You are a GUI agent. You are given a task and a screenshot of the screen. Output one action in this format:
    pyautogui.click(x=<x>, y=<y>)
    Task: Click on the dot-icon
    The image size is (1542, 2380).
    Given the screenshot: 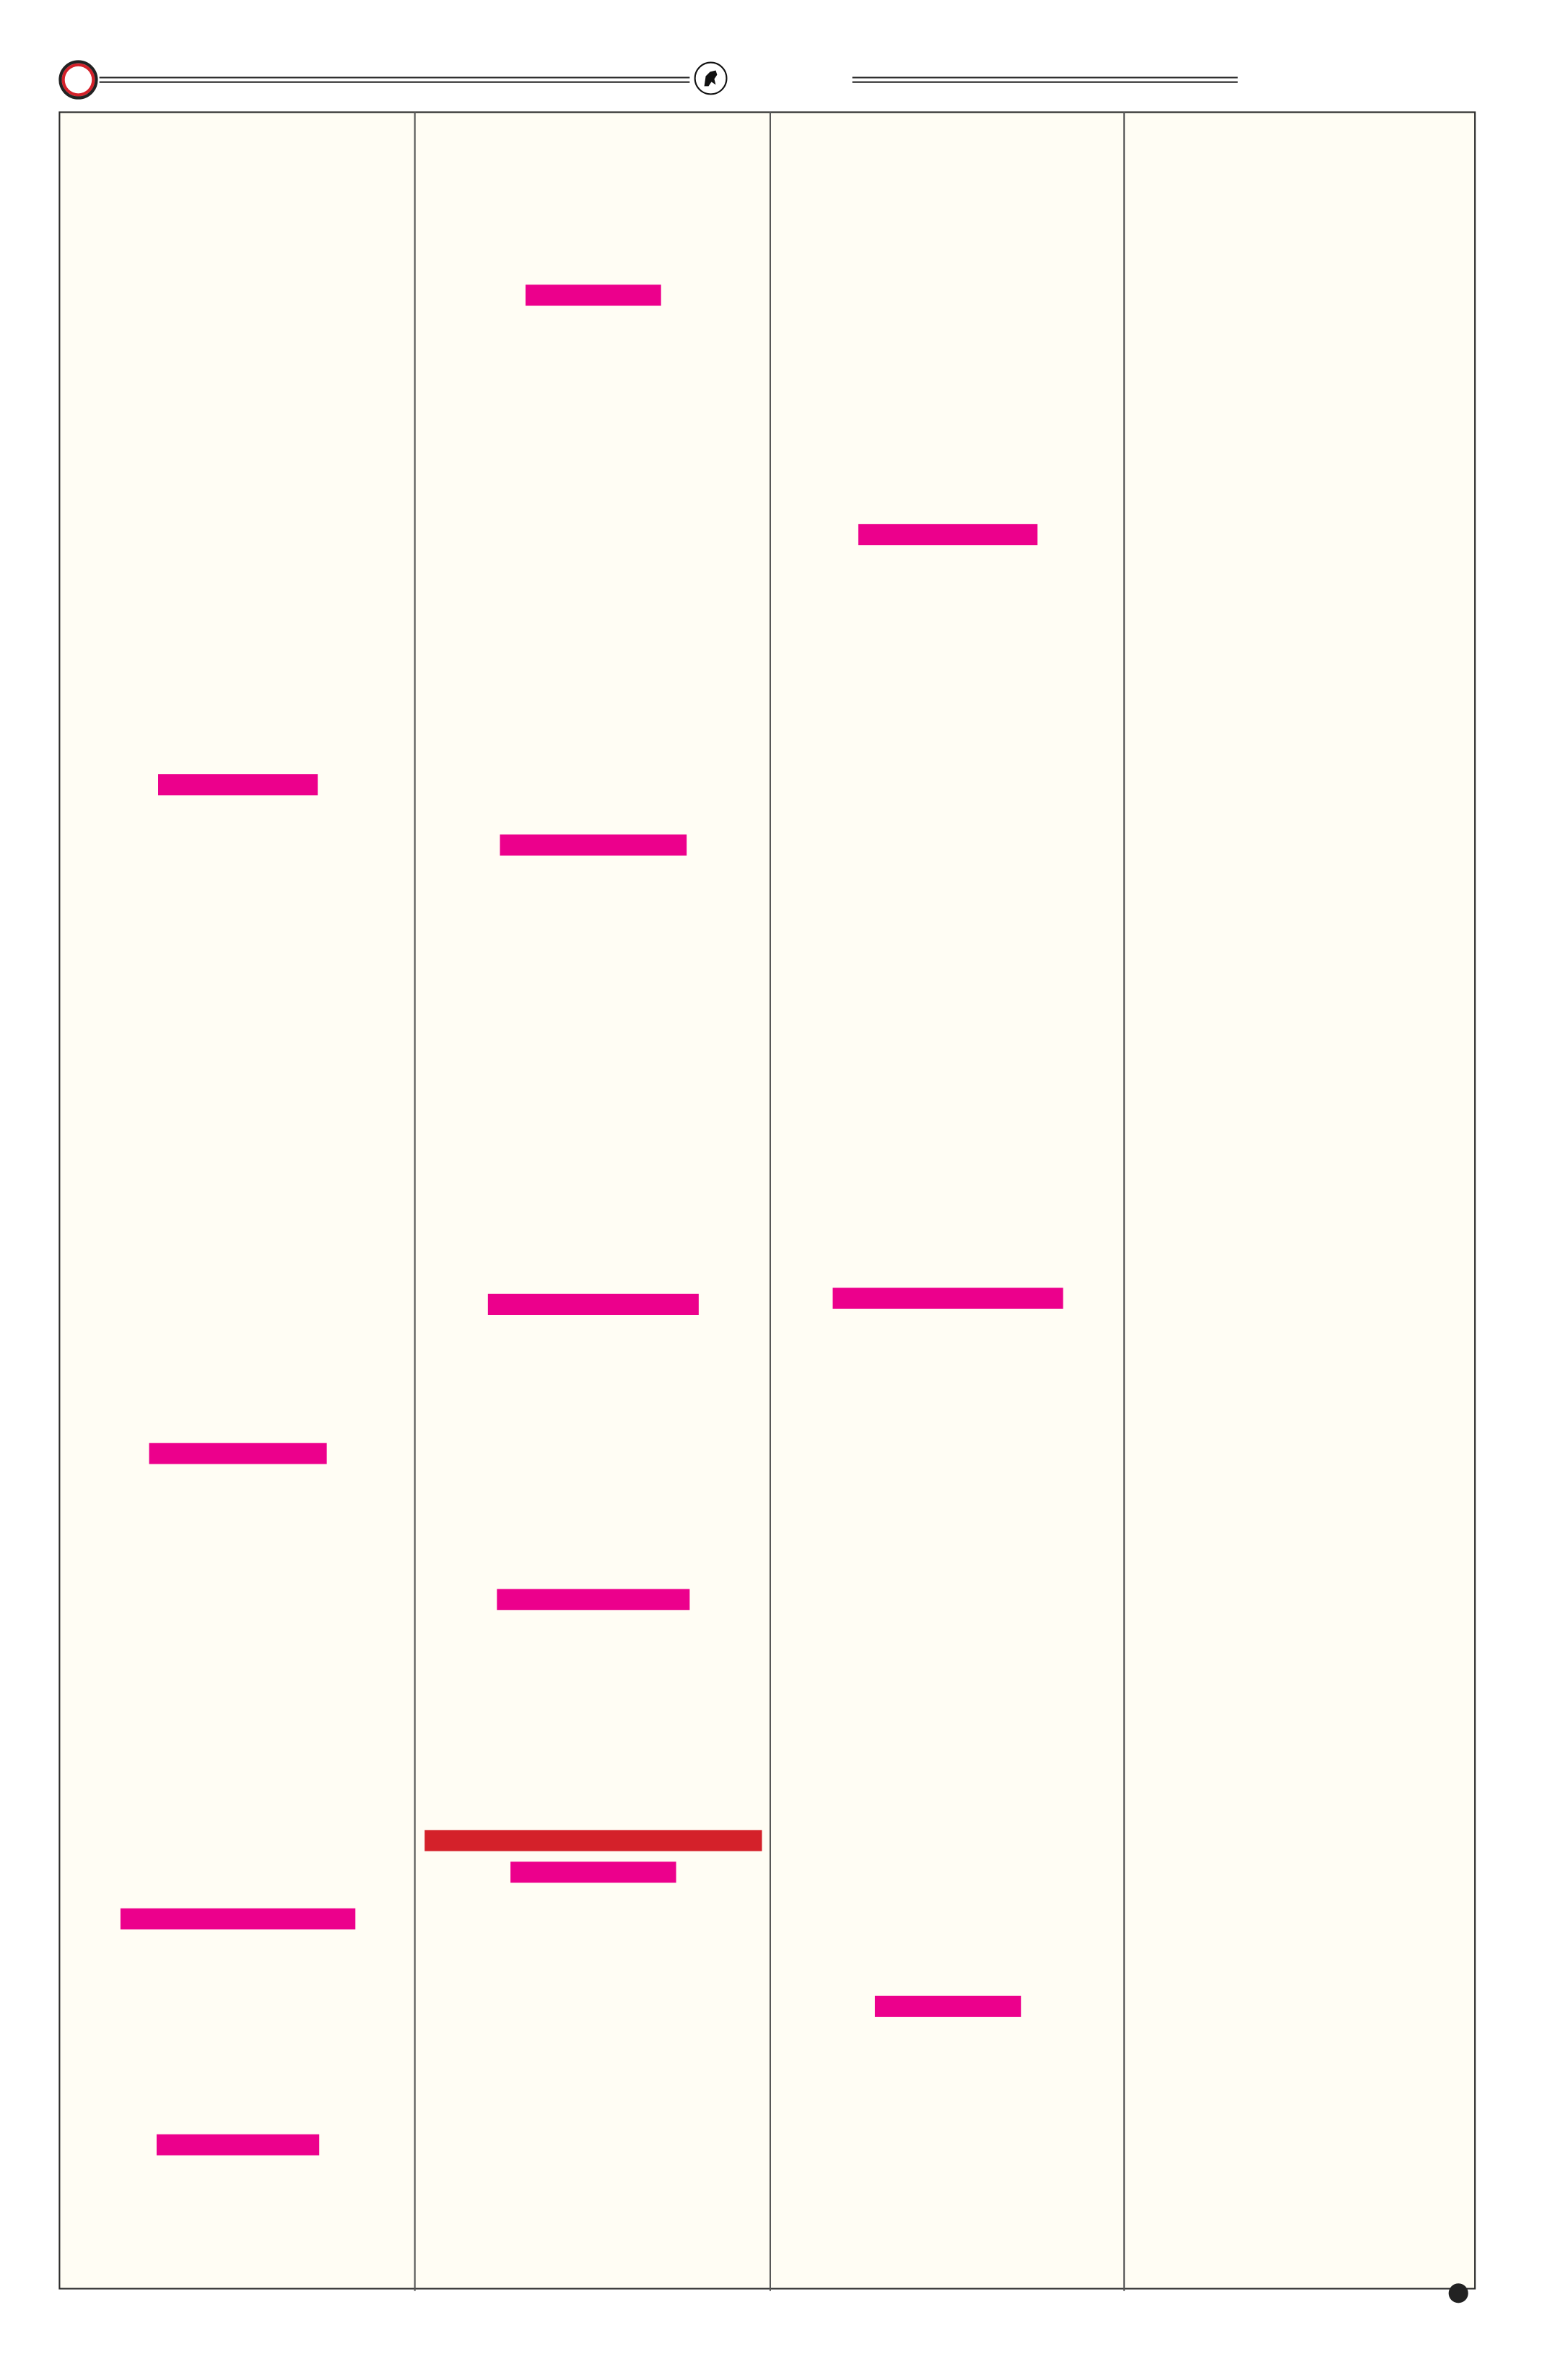 What is the action you would take?
    pyautogui.click(x=1458, y=2293)
    